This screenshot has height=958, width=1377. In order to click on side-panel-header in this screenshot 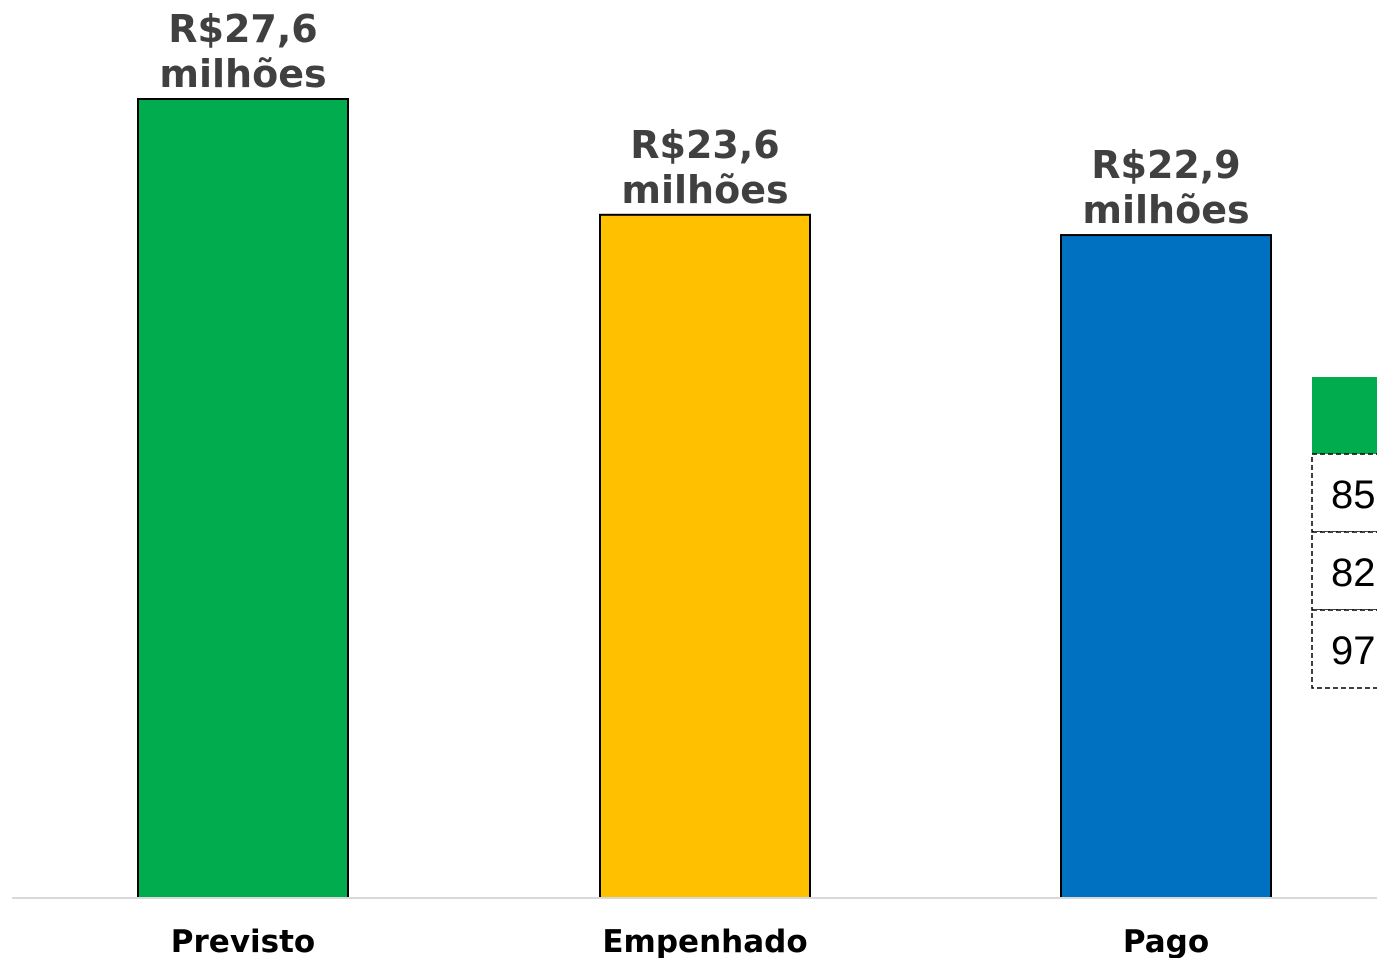, I will do `click(1344, 415)`.